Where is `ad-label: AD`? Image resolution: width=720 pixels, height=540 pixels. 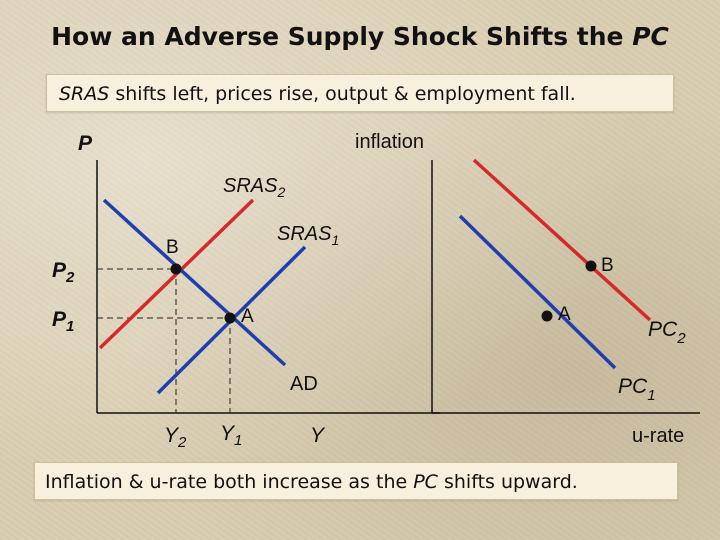 ad-label: AD is located at coordinates (304, 384).